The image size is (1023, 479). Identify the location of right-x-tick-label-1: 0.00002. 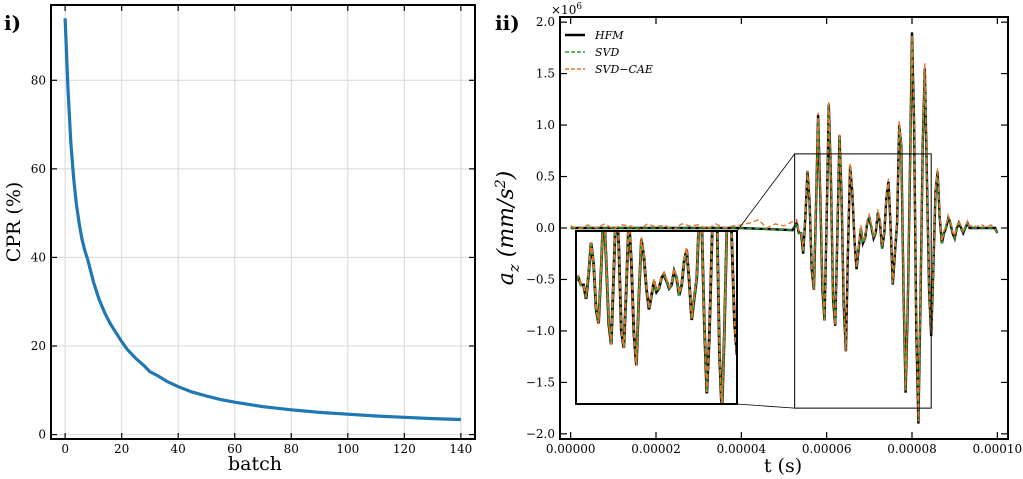
(656, 449).